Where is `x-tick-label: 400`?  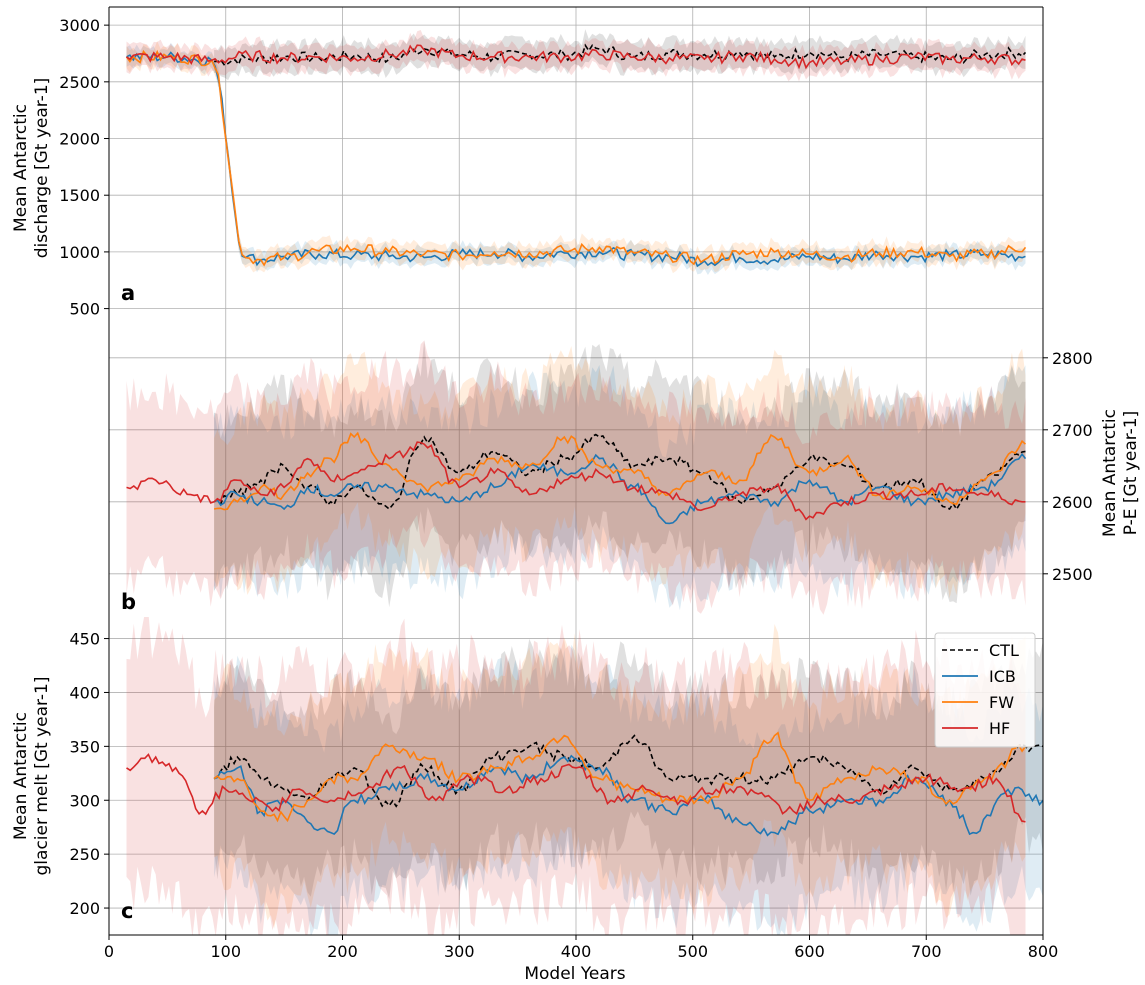 x-tick-label: 400 is located at coordinates (576, 951).